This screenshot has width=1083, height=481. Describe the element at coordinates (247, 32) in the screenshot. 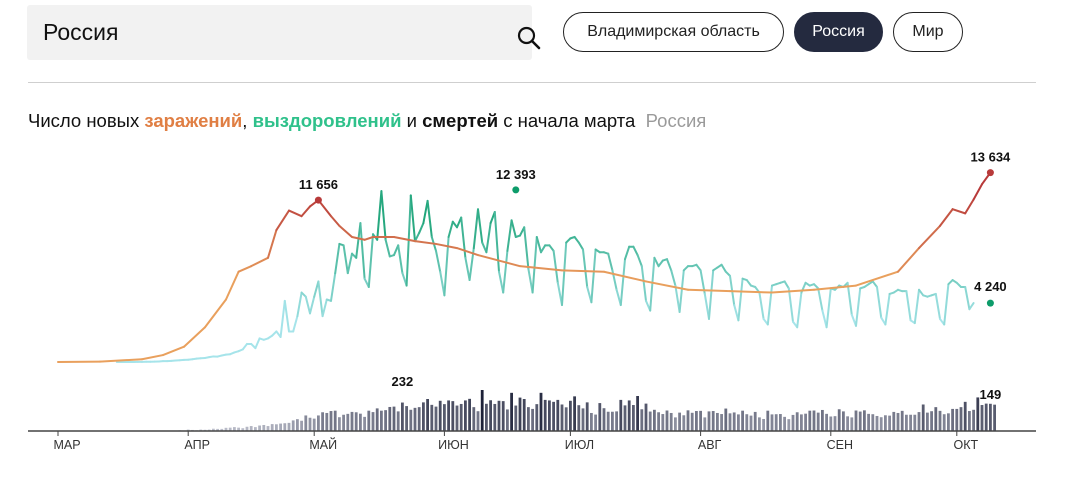

I see `search-input` at that location.